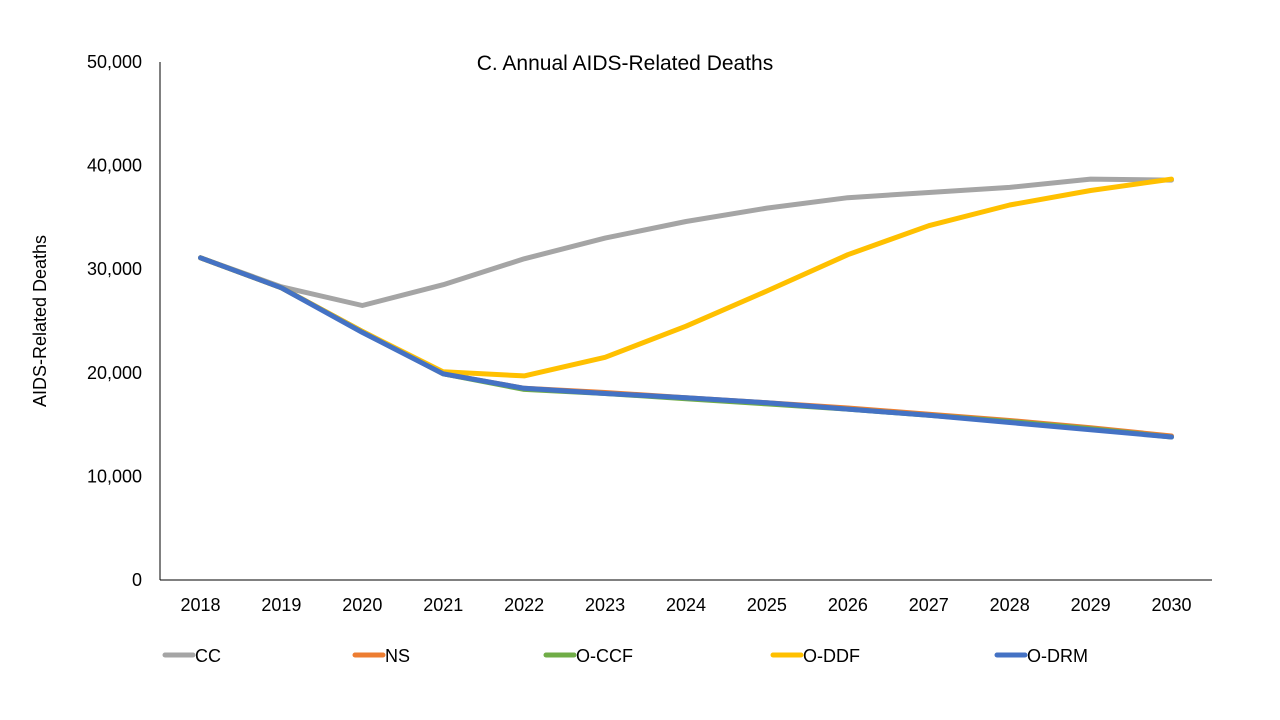  I want to click on x-tick-label: 2024, so click(686, 605).